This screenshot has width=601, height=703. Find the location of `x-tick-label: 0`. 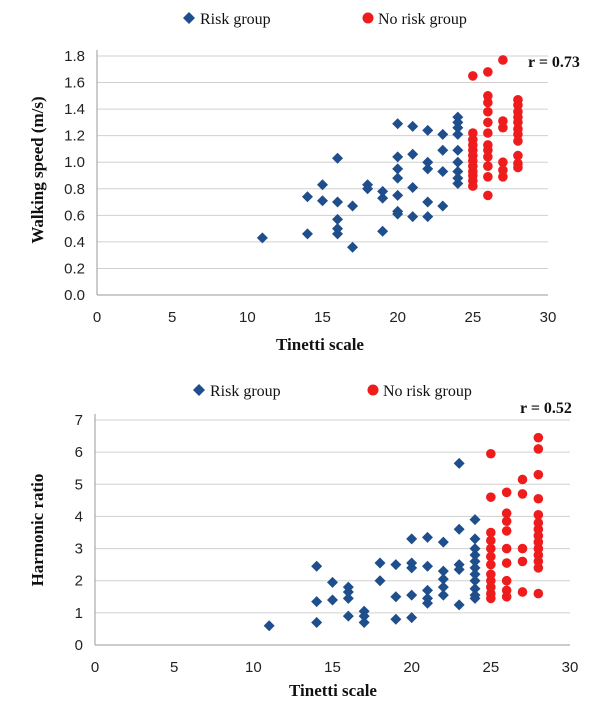

x-tick-label: 0 is located at coordinates (97, 317).